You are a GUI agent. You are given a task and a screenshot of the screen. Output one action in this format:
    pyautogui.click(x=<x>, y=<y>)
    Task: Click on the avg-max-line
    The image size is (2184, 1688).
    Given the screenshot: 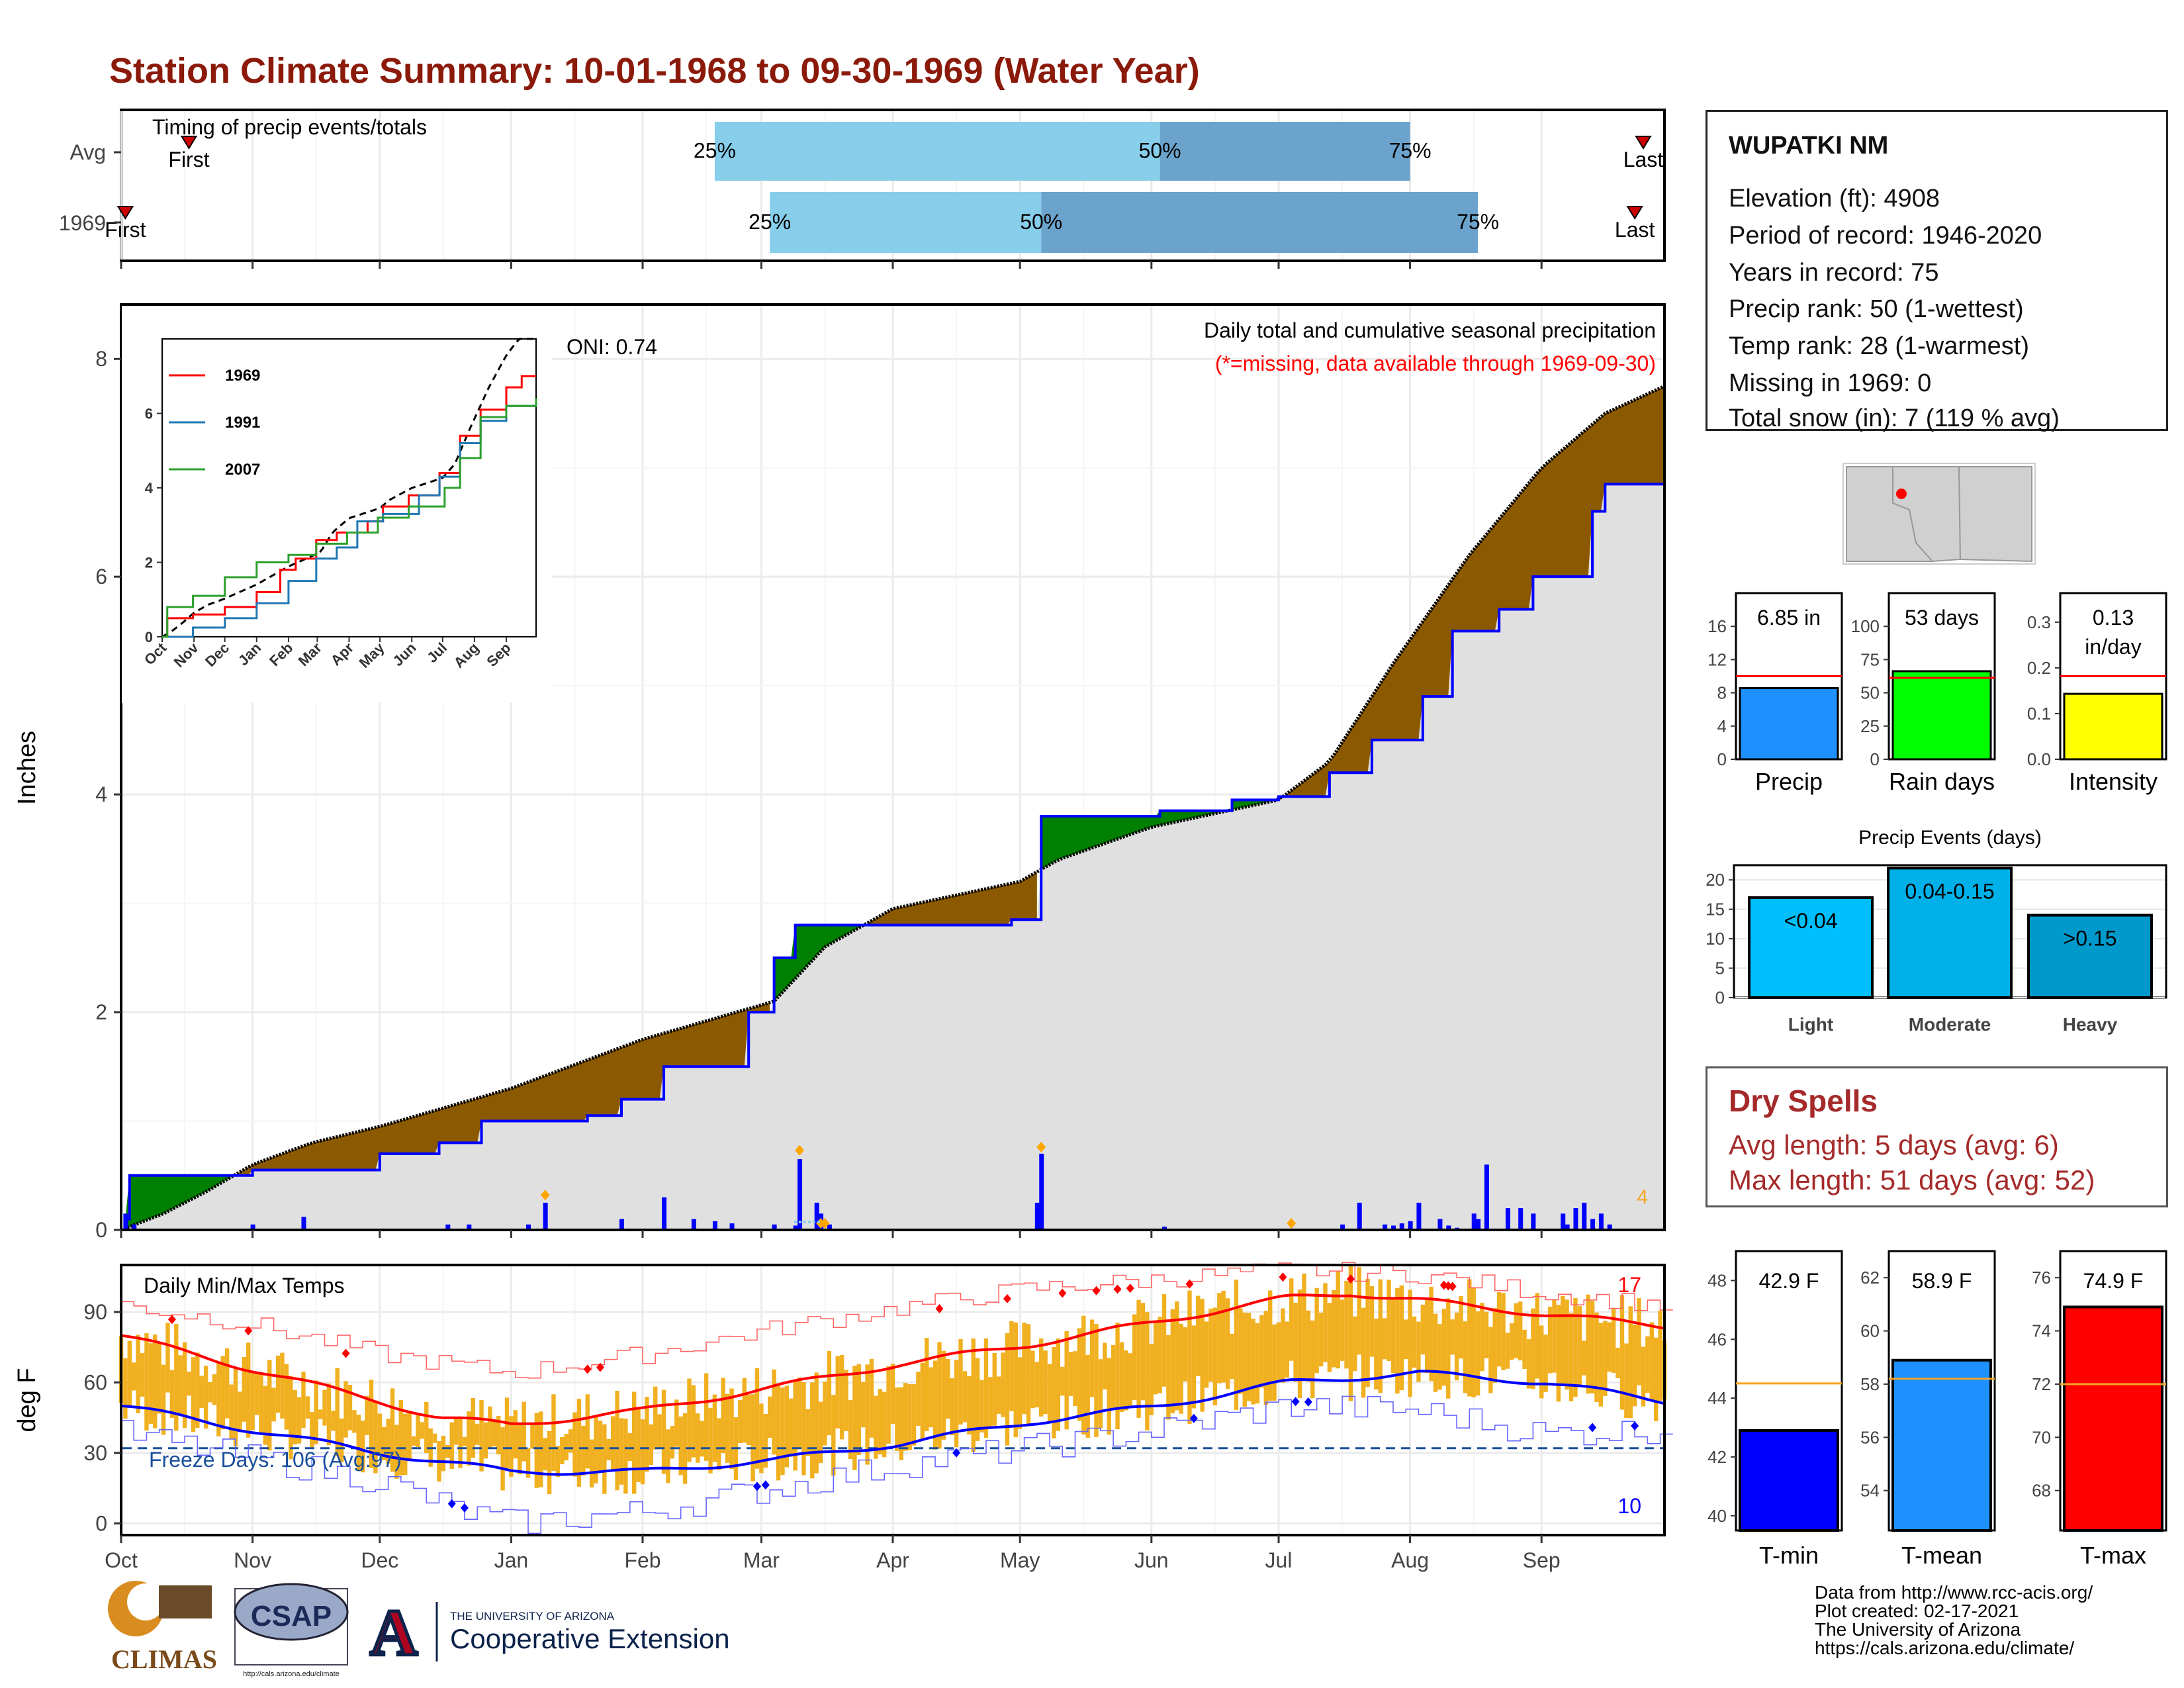 What is the action you would take?
    pyautogui.click(x=893, y=1359)
    